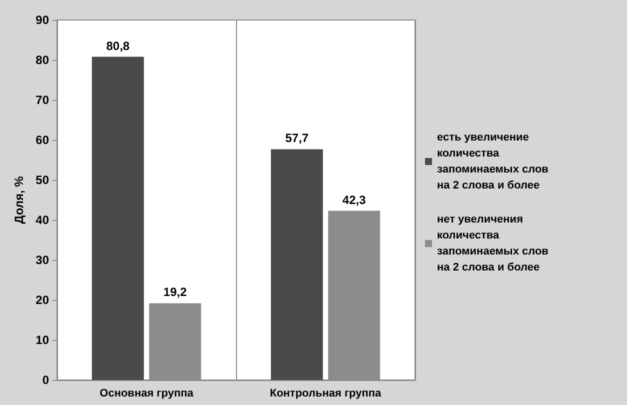  Describe the element at coordinates (43, 20) in the screenshot. I see `y-tick-label: 90` at that location.